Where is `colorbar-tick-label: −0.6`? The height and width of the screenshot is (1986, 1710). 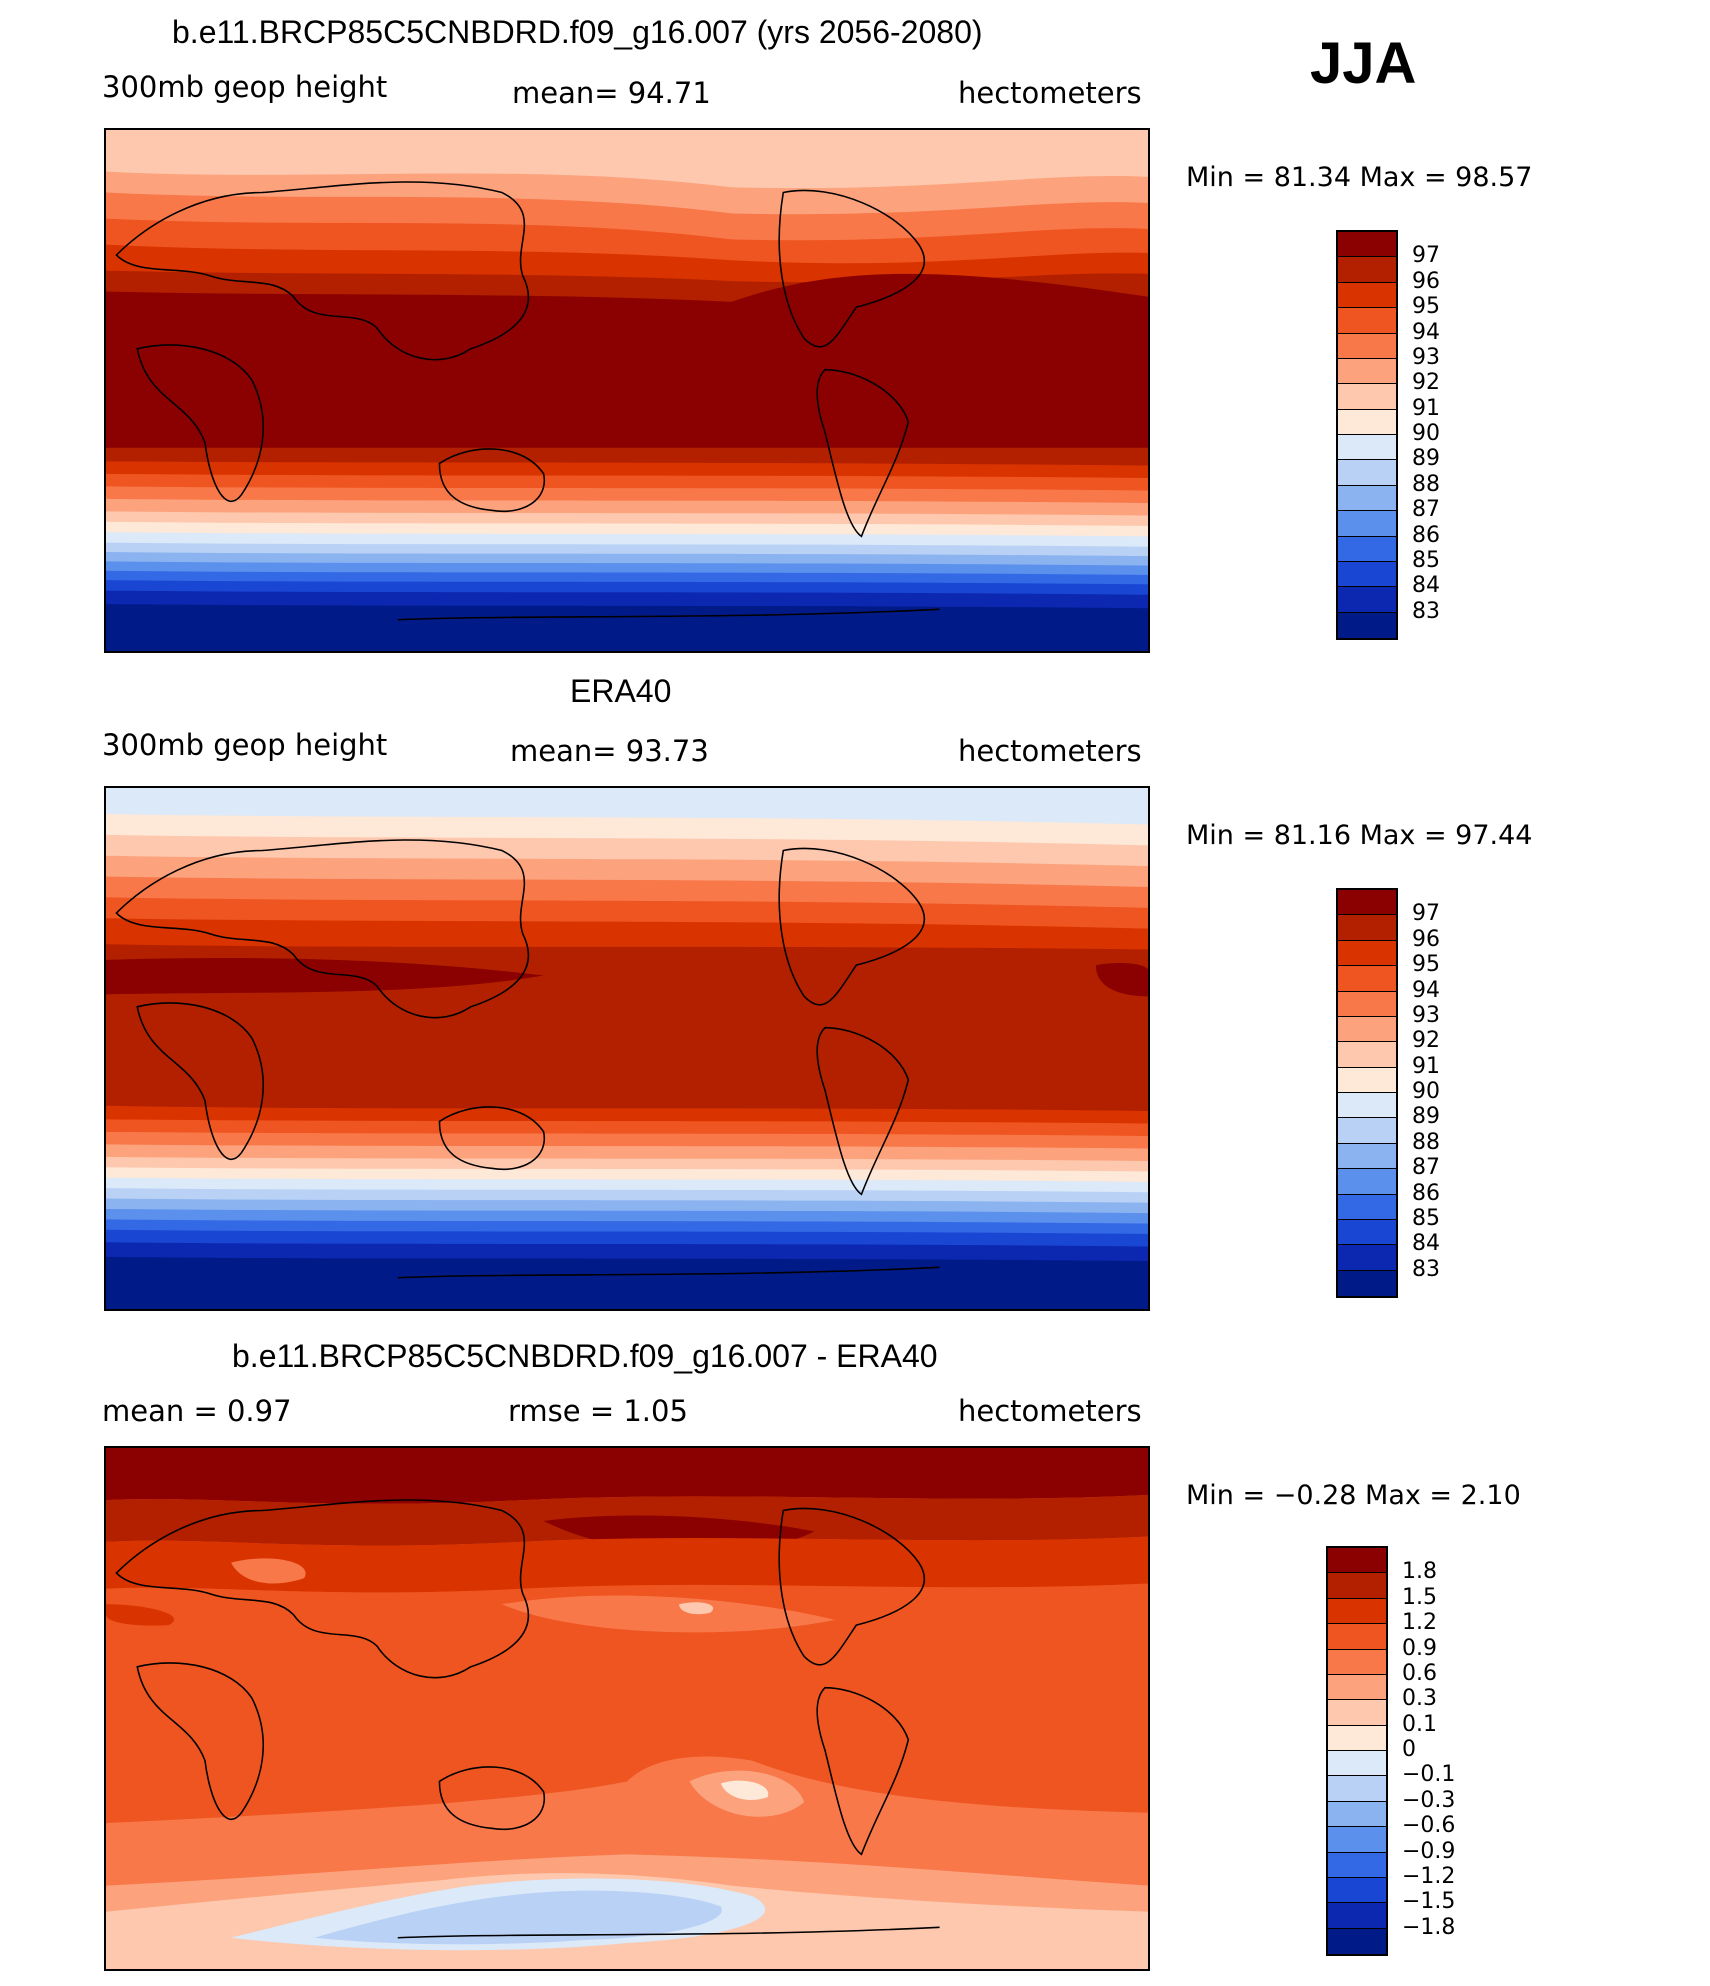 colorbar-tick-label: −0.6 is located at coordinates (1429, 1826).